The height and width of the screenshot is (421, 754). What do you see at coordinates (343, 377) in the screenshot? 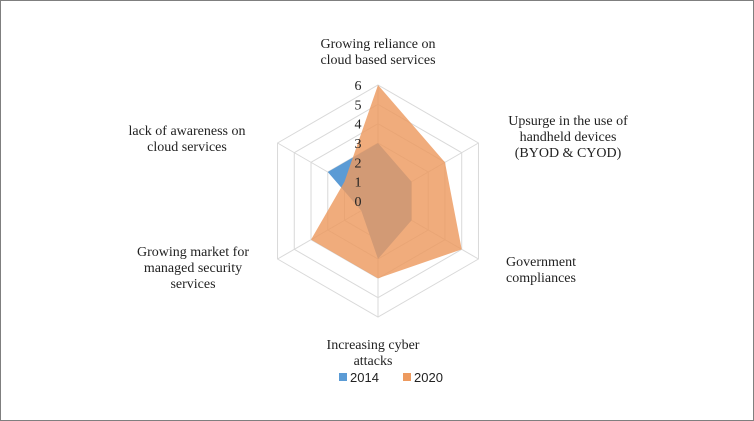
I see `legend-swatch-2014` at bounding box center [343, 377].